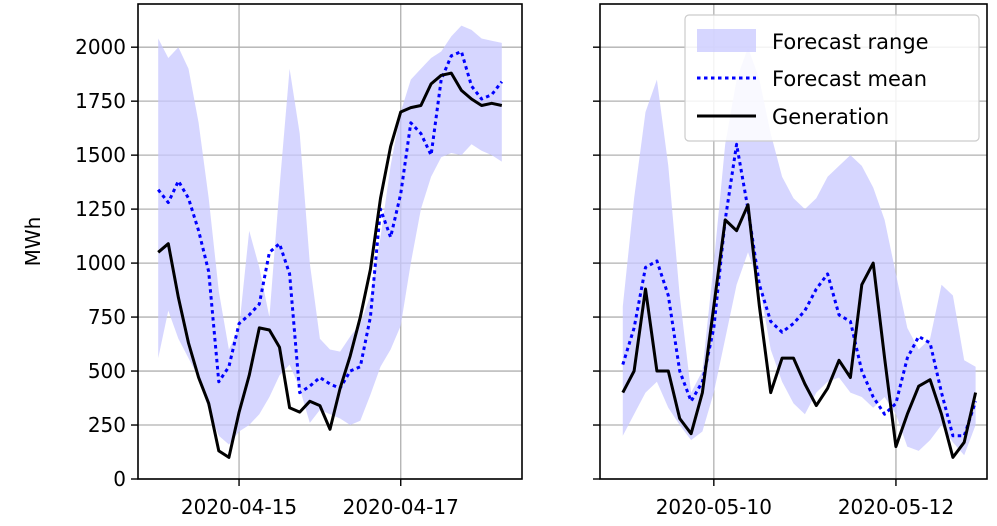 This screenshot has height=526, width=997. Describe the element at coordinates (100, 101) in the screenshot. I see `y-tick-label: 1750` at that location.